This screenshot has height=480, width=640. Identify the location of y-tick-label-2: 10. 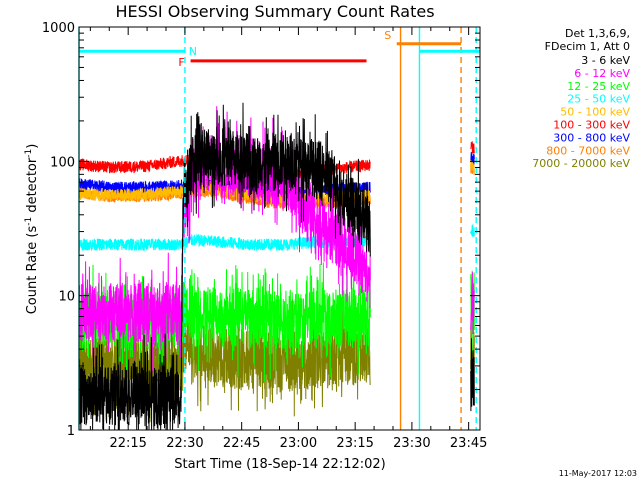
(66, 297).